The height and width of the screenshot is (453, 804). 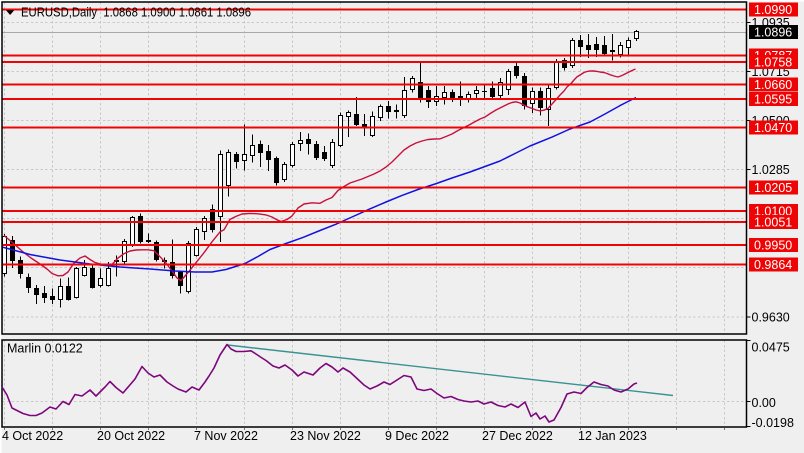 What do you see at coordinates (45, 349) in the screenshot?
I see `svg-text: Marlin 0.0122` at bounding box center [45, 349].